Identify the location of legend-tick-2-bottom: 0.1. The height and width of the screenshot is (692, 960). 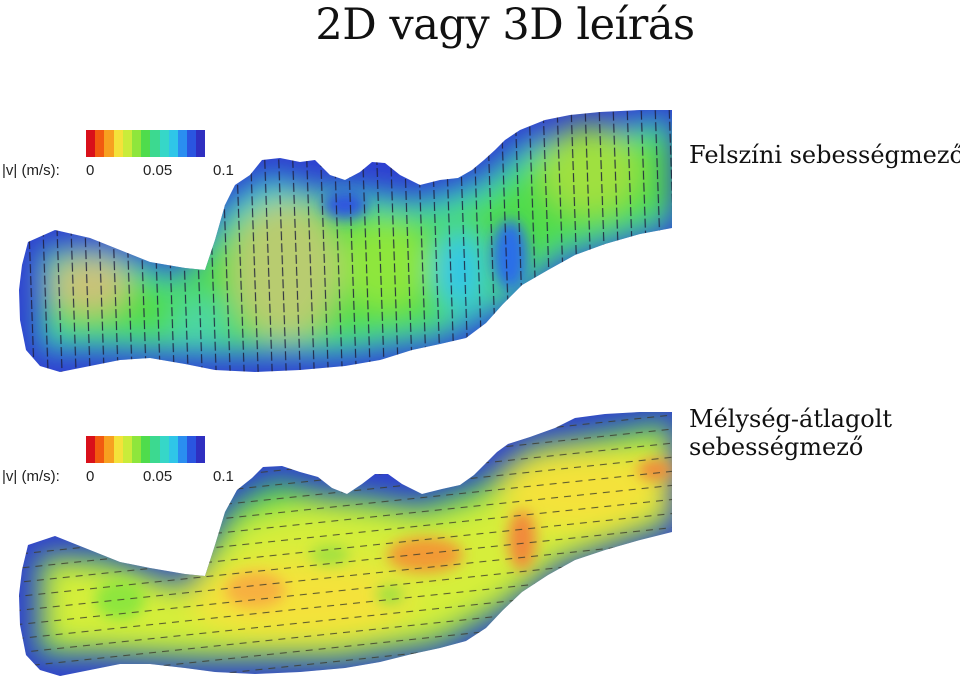
(223, 476).